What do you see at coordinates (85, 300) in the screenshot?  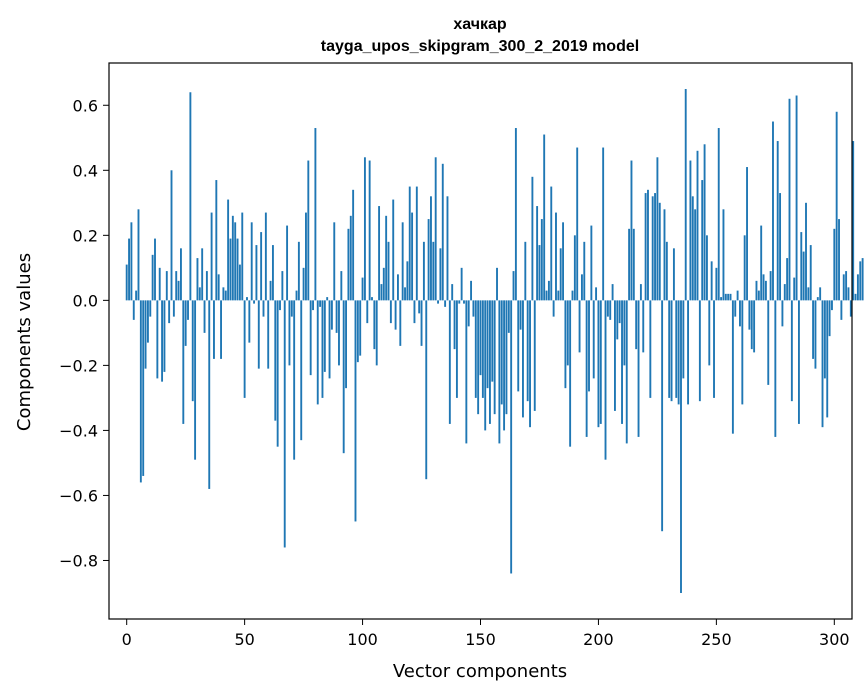 I see `y-tick-label: 0.0` at bounding box center [85, 300].